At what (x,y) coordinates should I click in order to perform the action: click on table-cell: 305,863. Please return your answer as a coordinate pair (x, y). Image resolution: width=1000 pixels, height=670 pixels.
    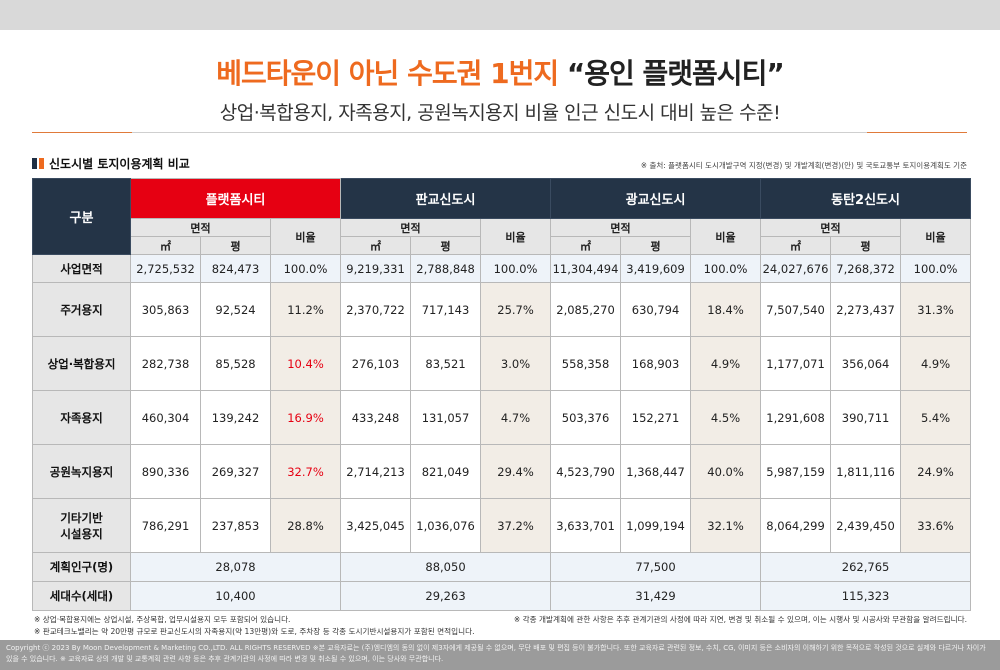
    Looking at the image, I should click on (165, 309).